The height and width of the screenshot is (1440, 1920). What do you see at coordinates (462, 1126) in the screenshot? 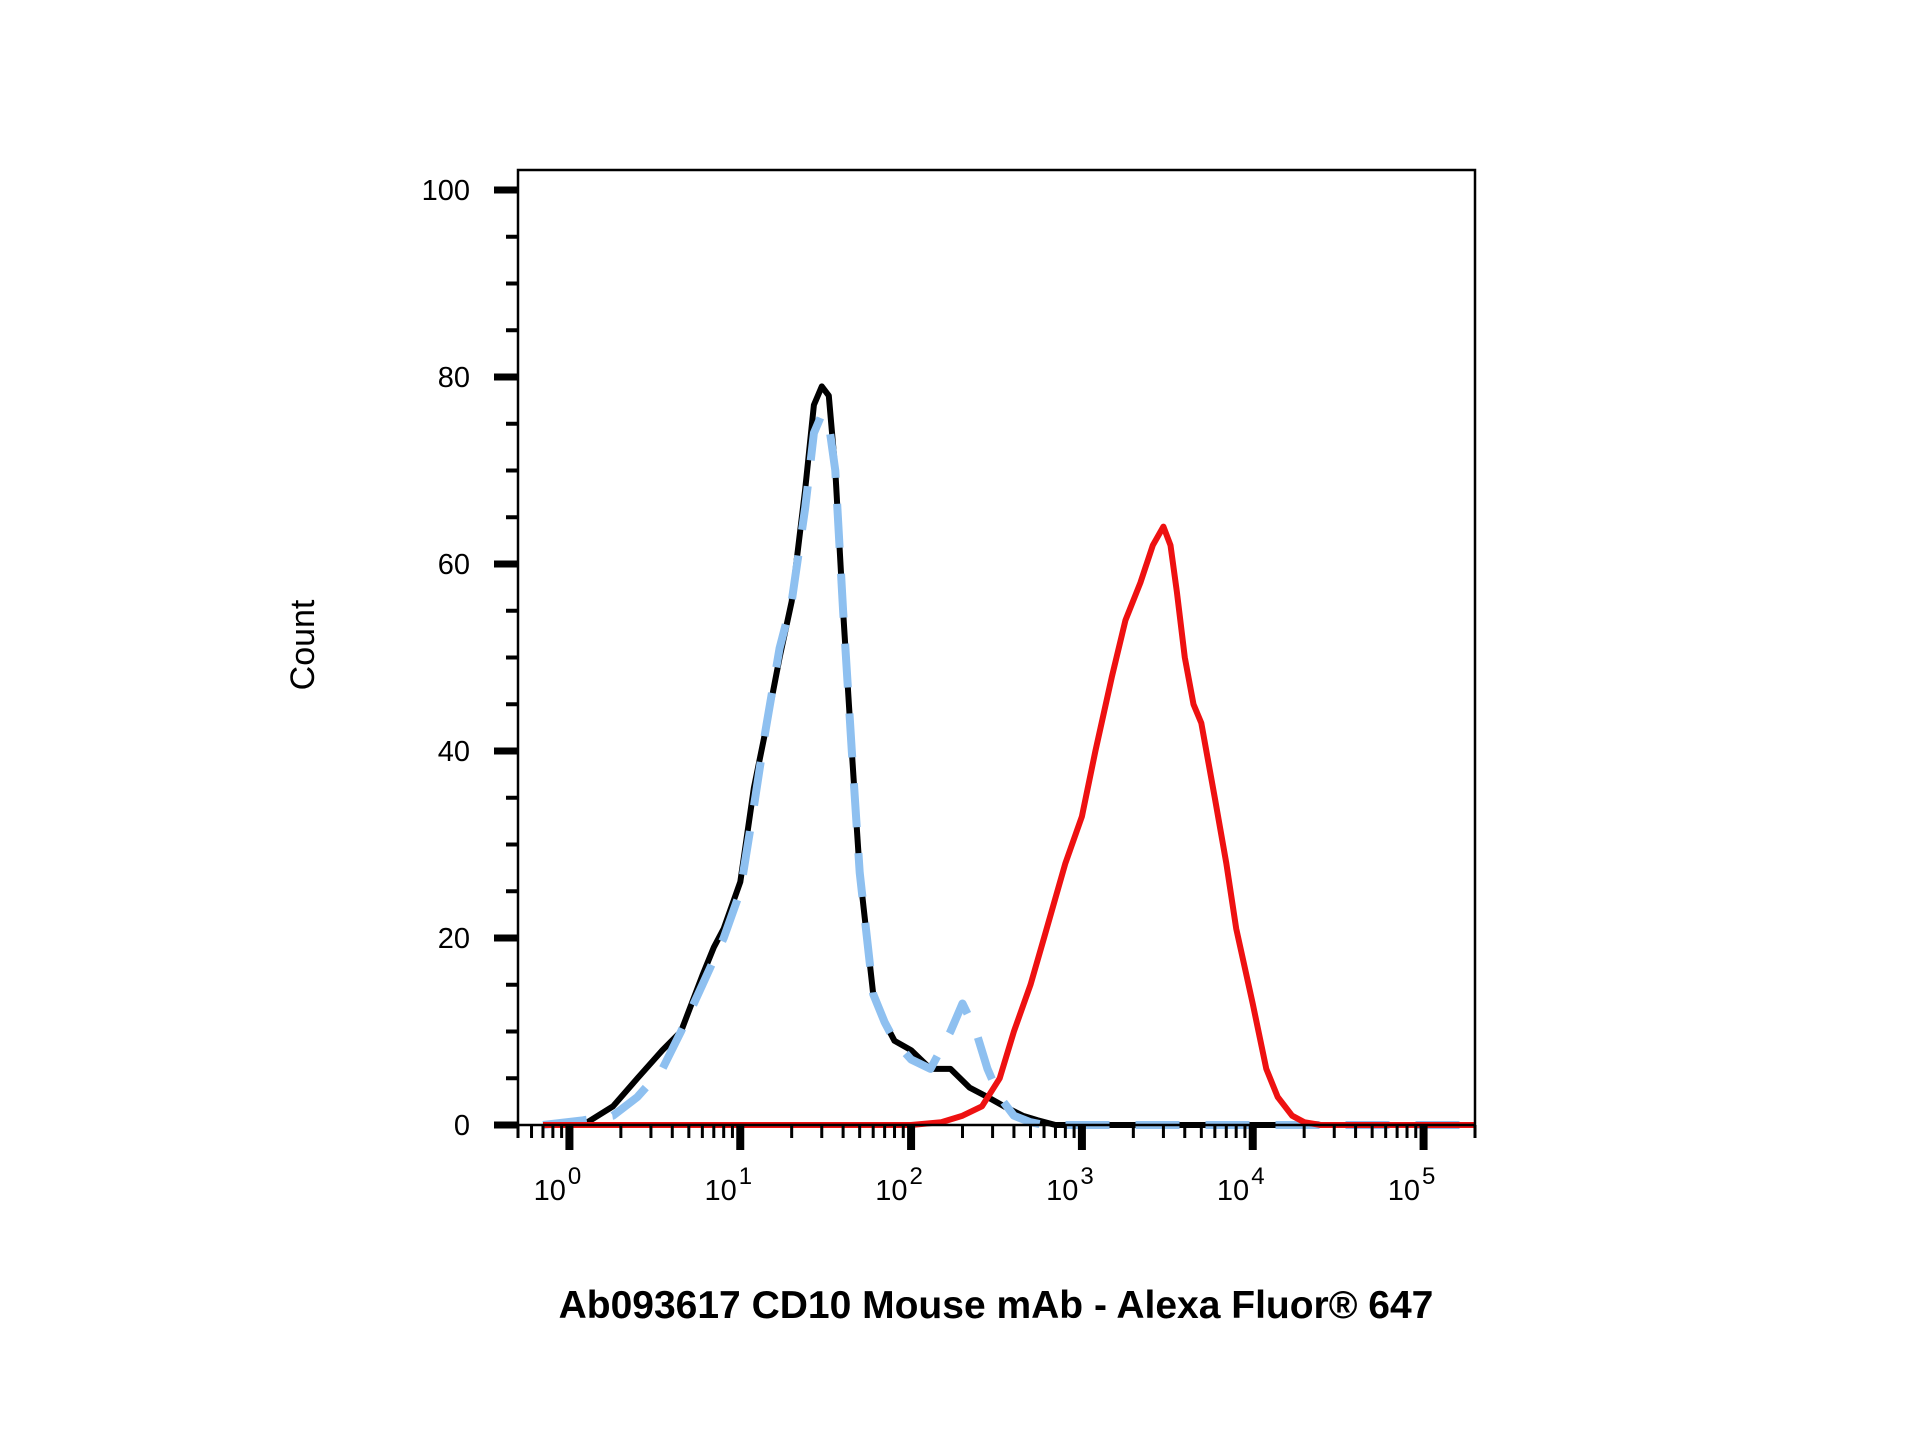
I see `y-tick-label: 0` at bounding box center [462, 1126].